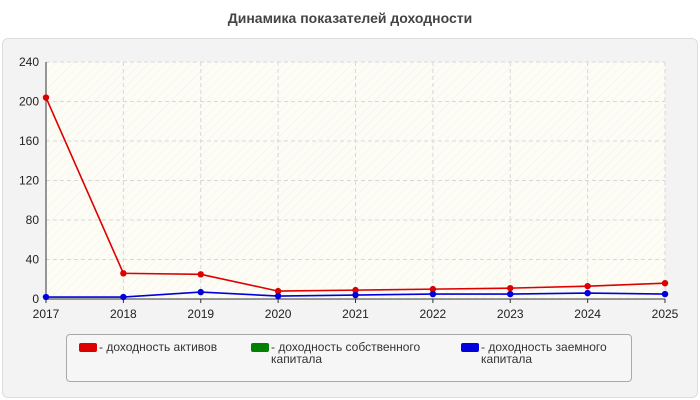 The image size is (700, 400). What do you see at coordinates (260, 347) in the screenshot?
I see `legend-swatch-green` at bounding box center [260, 347].